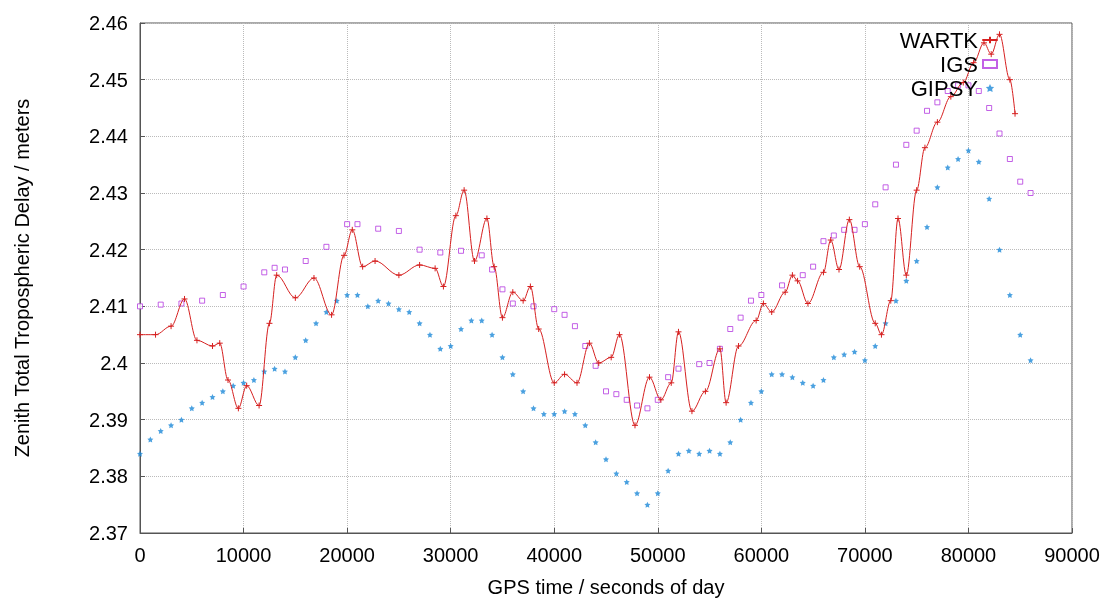 The height and width of the screenshot is (611, 1113). I want to click on x-axis-title: GPS time / seconds of day, so click(606, 587).